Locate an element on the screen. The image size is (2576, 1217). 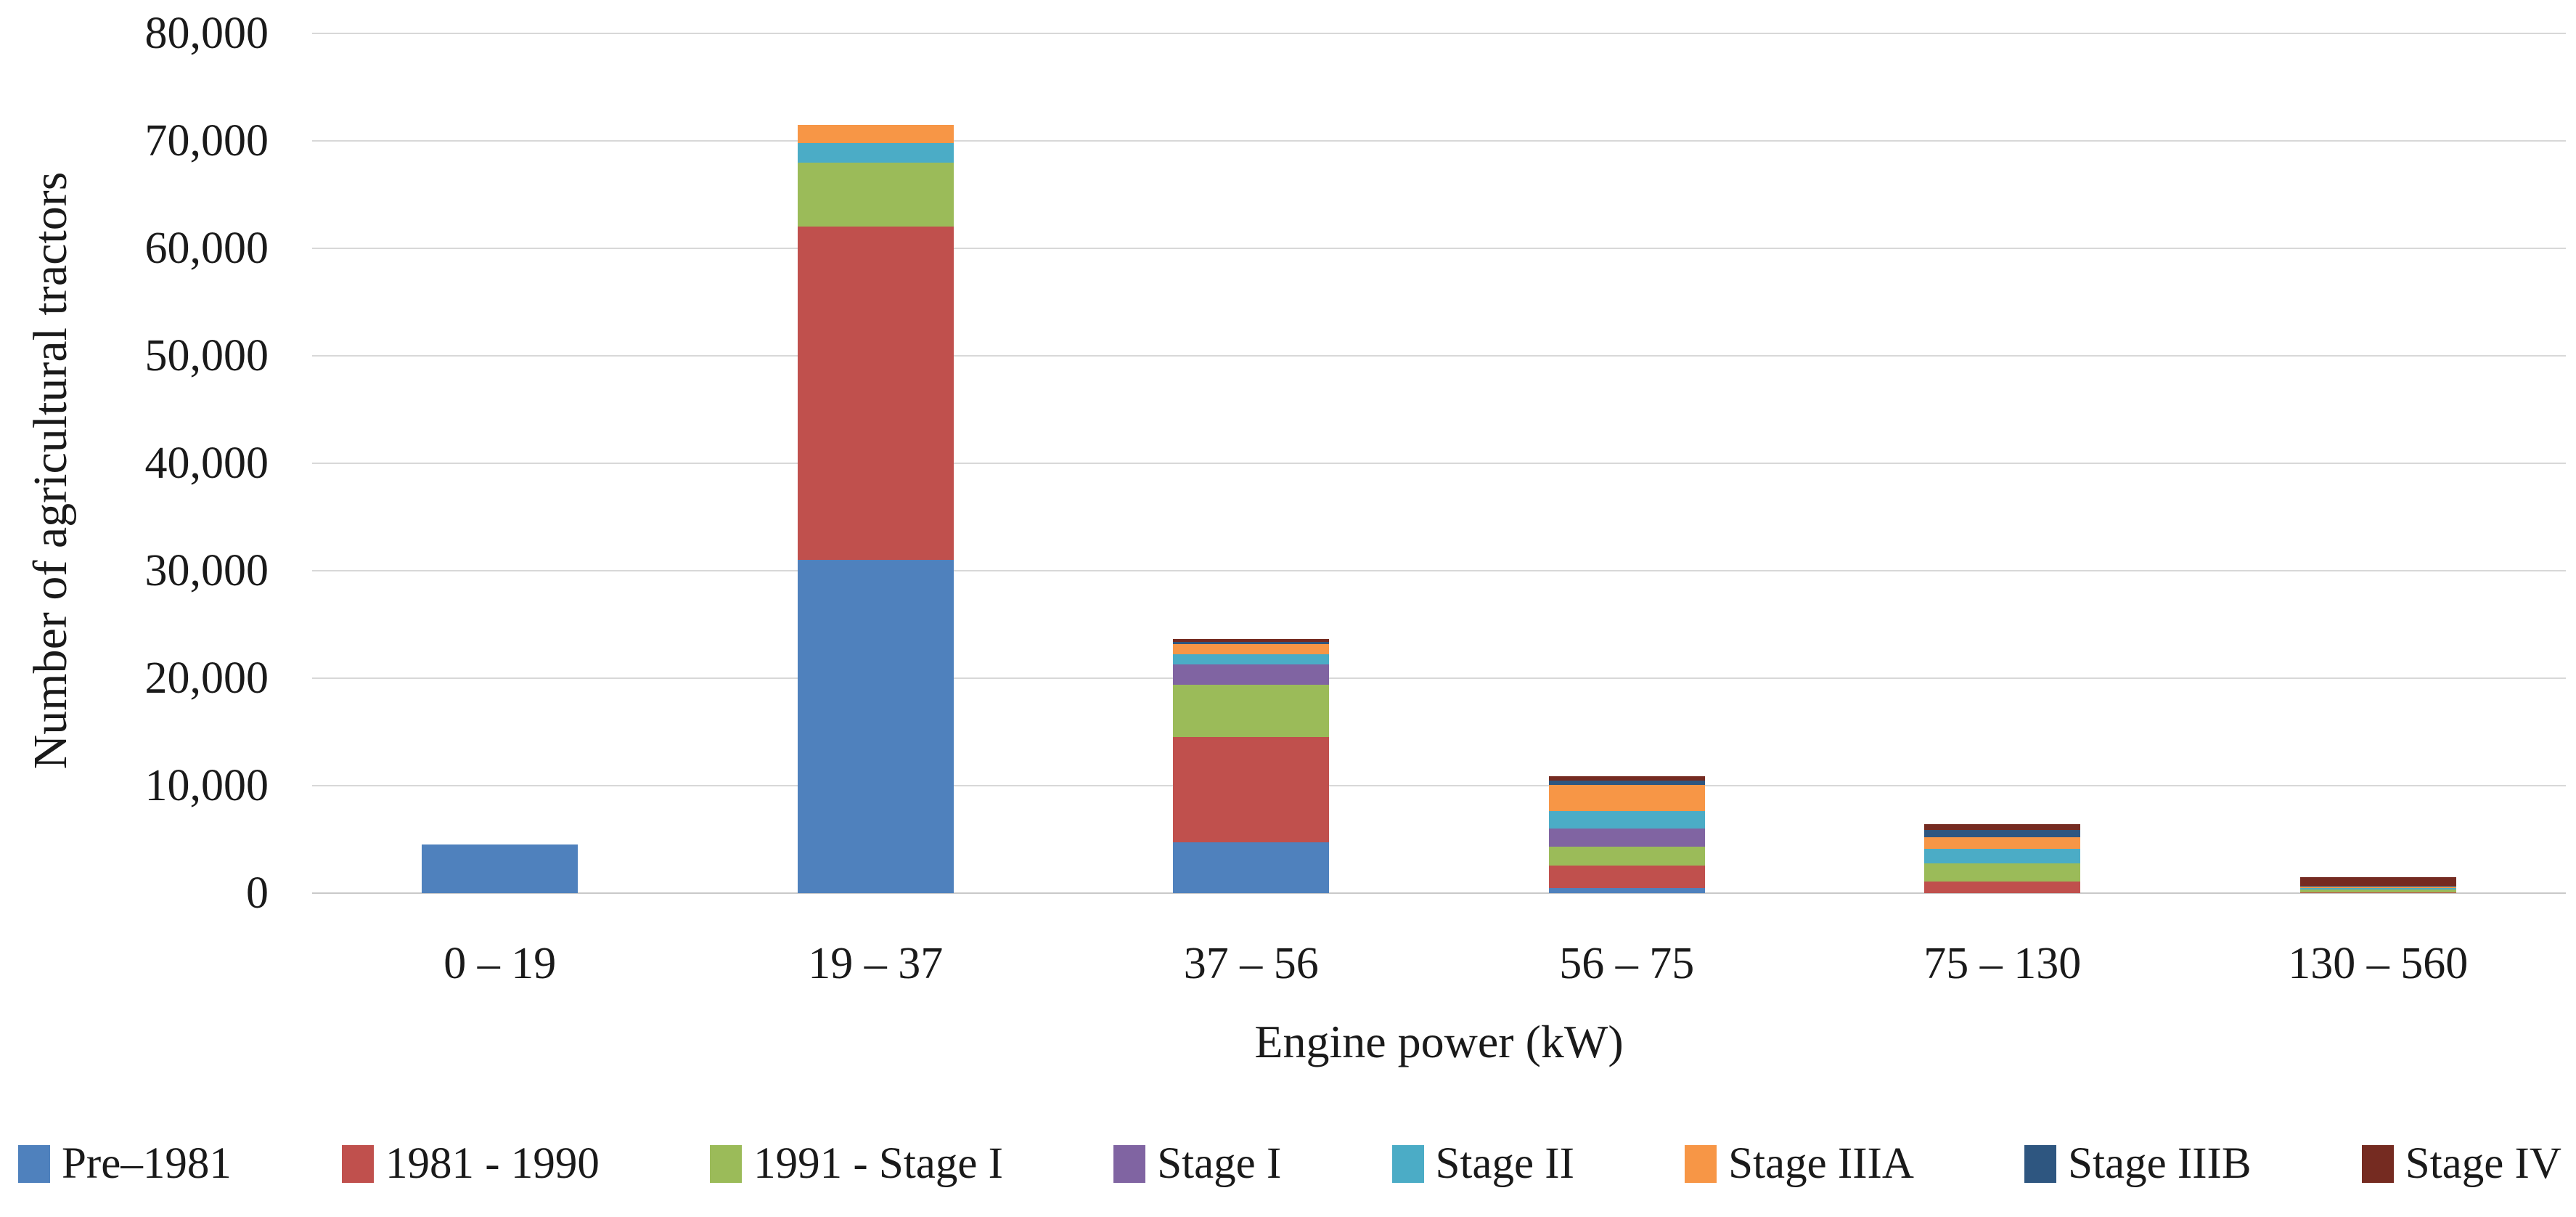
legend-item: Stage IV is located at coordinates (2461, 1163).